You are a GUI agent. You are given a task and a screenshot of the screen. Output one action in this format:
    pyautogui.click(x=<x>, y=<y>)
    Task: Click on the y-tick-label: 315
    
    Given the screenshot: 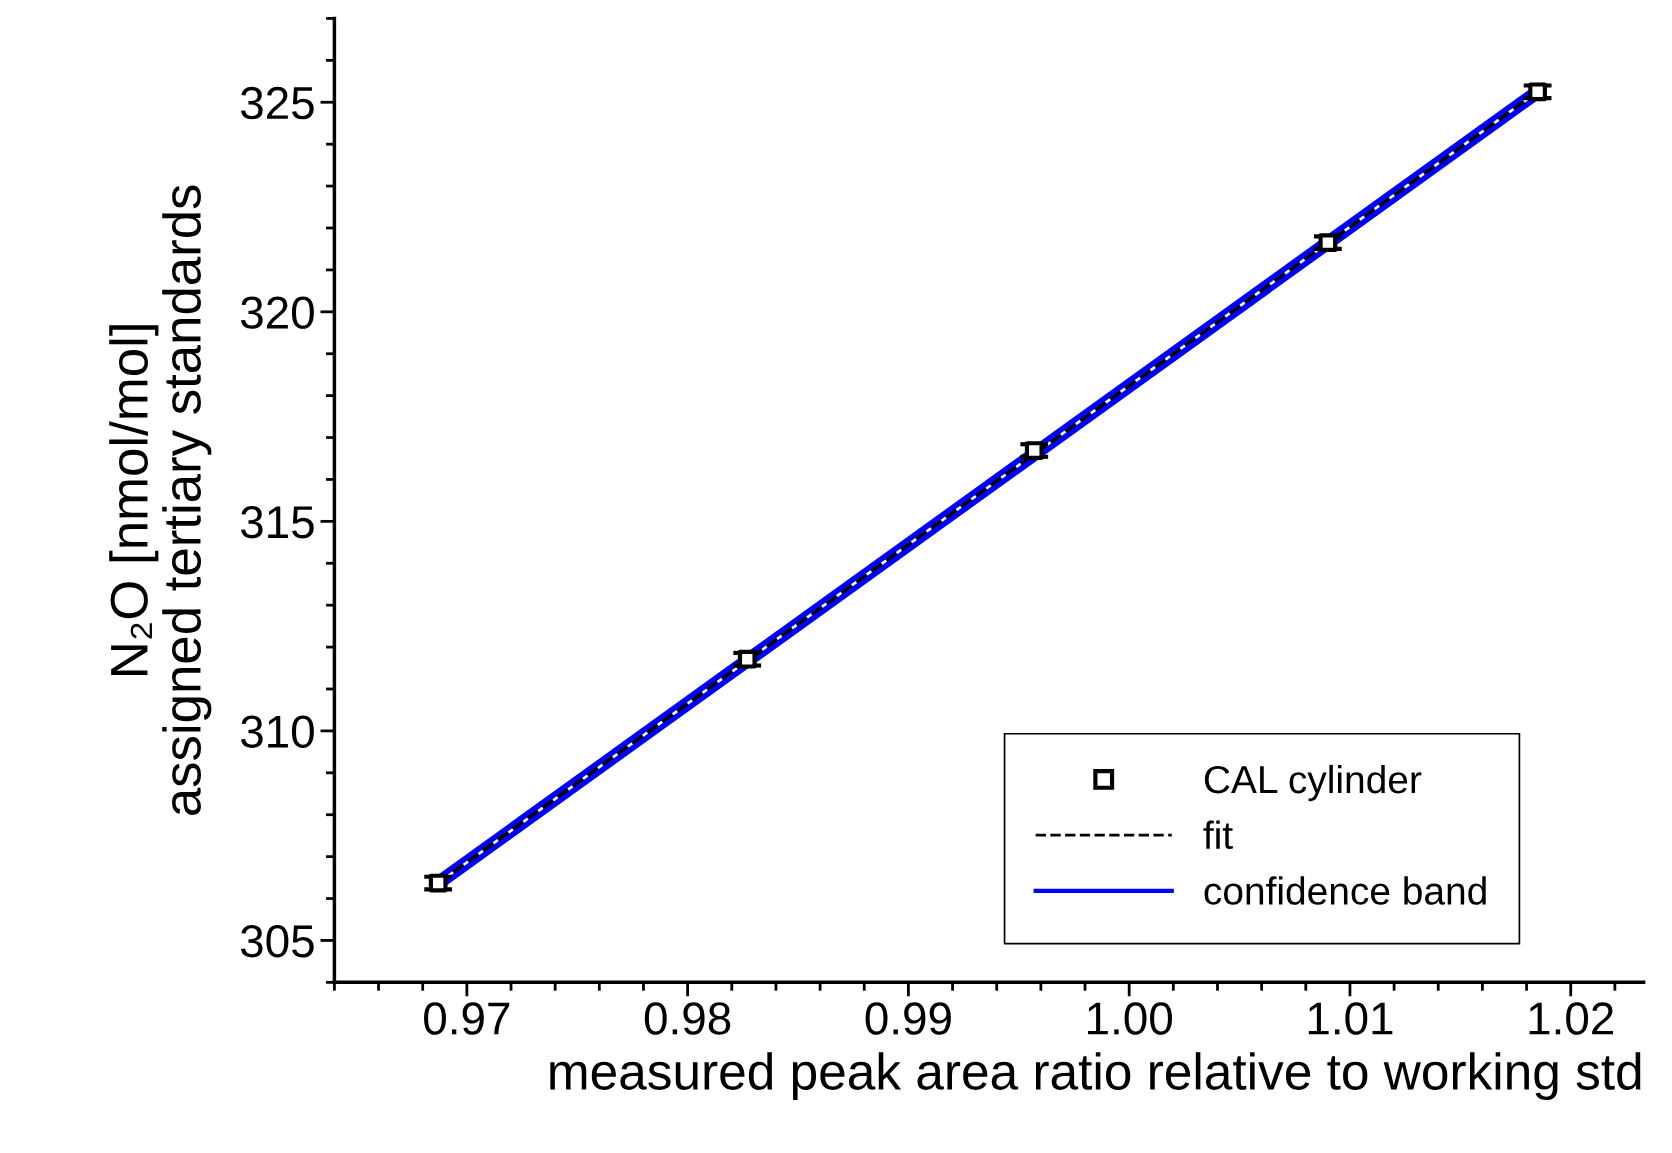 What is the action you would take?
    pyautogui.click(x=277, y=522)
    